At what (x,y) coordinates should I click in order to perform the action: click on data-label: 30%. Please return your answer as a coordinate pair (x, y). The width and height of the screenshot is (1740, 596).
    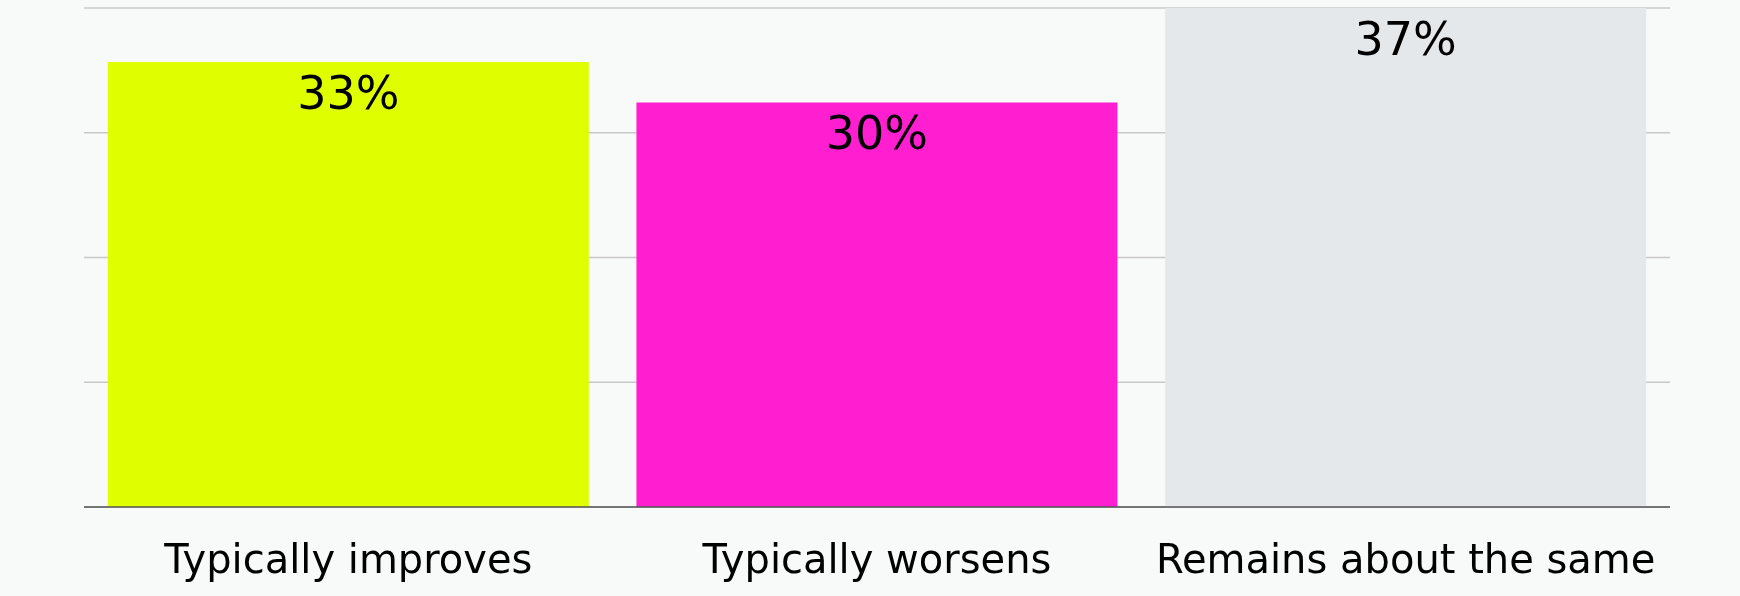
    Looking at the image, I should click on (877, 133).